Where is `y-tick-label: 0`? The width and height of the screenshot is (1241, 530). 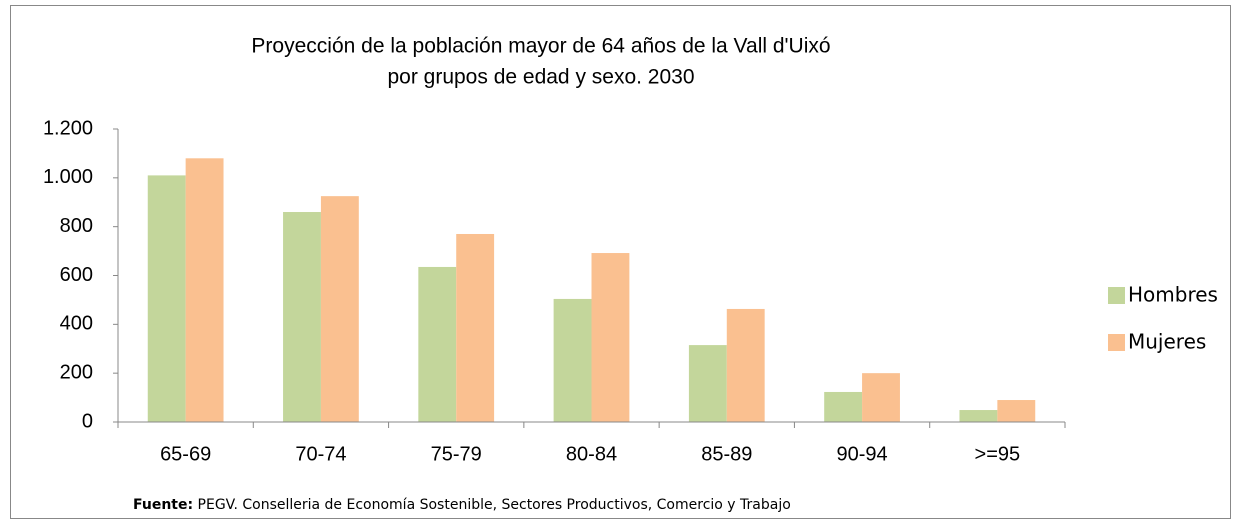
y-tick-label: 0 is located at coordinates (87, 421).